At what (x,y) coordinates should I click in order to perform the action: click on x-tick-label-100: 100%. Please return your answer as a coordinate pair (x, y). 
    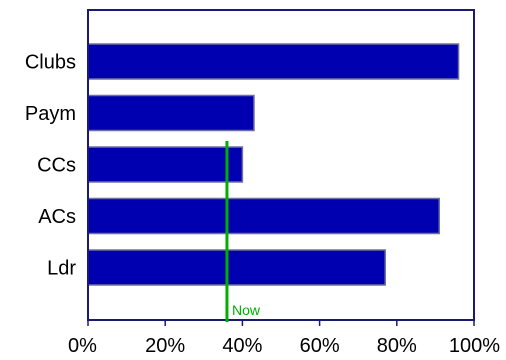
    Looking at the image, I should click on (474, 346).